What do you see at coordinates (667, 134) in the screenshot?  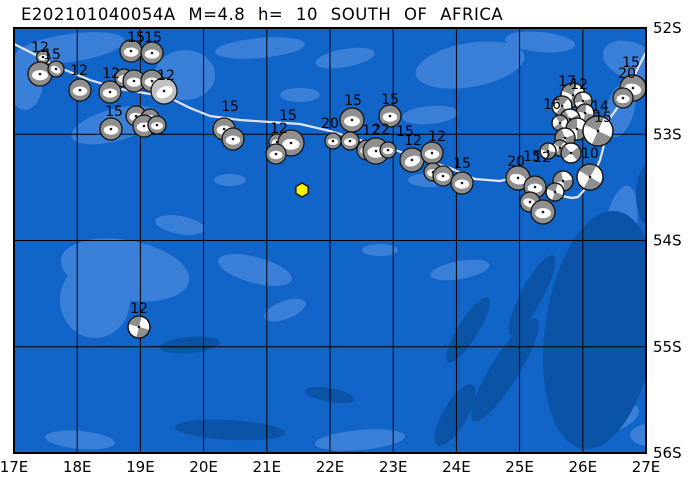 I see `y-tick-label: 53S` at bounding box center [667, 134].